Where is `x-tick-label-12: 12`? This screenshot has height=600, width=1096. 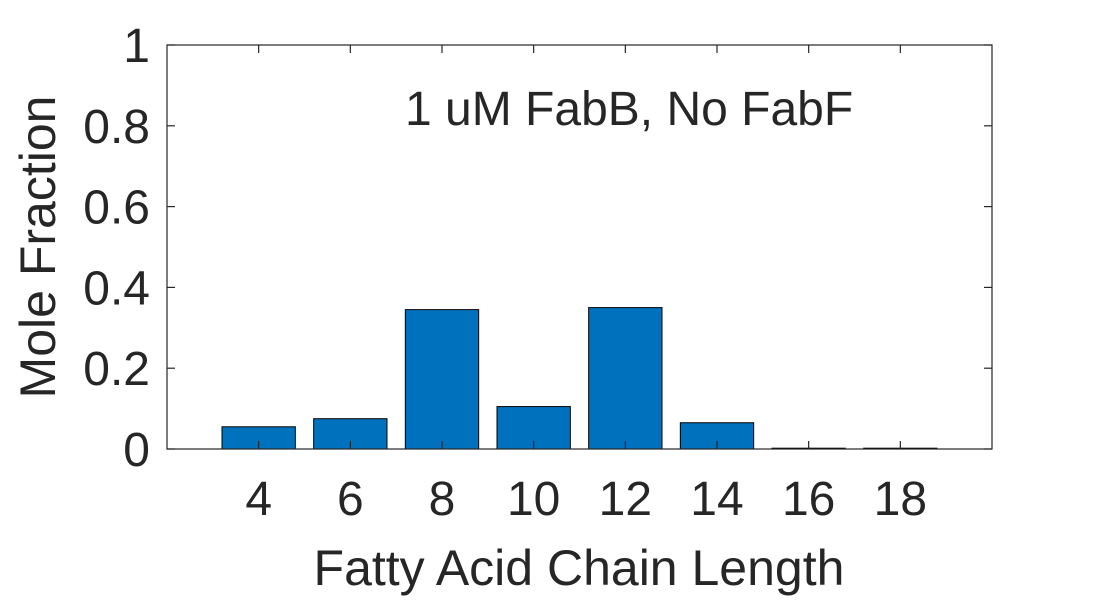
x-tick-label-12: 12 is located at coordinates (625, 499).